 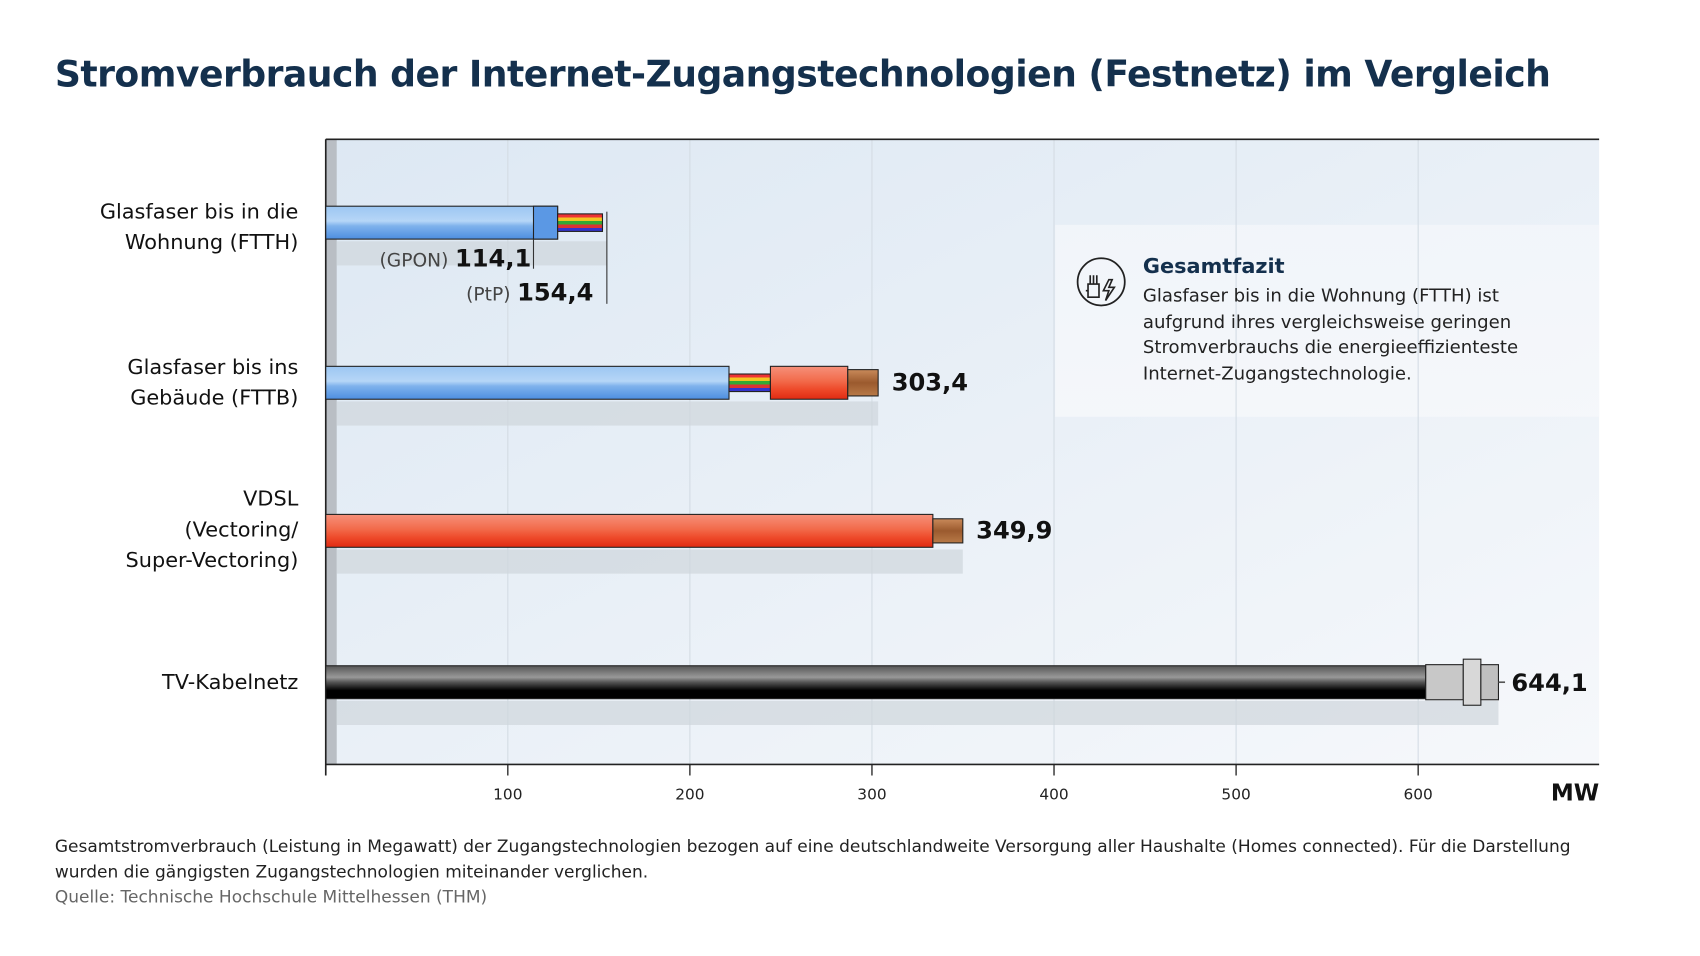 What do you see at coordinates (1101, 282) in the screenshot?
I see `fiber-plug-lightning-icon` at bounding box center [1101, 282].